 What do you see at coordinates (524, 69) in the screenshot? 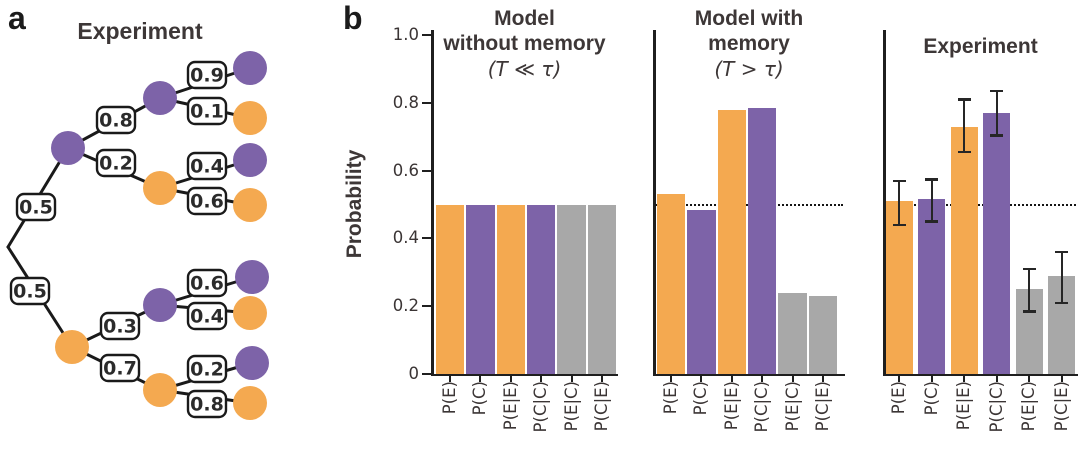
I see `chart-title-math: (T ≪ τ)` at bounding box center [524, 69].